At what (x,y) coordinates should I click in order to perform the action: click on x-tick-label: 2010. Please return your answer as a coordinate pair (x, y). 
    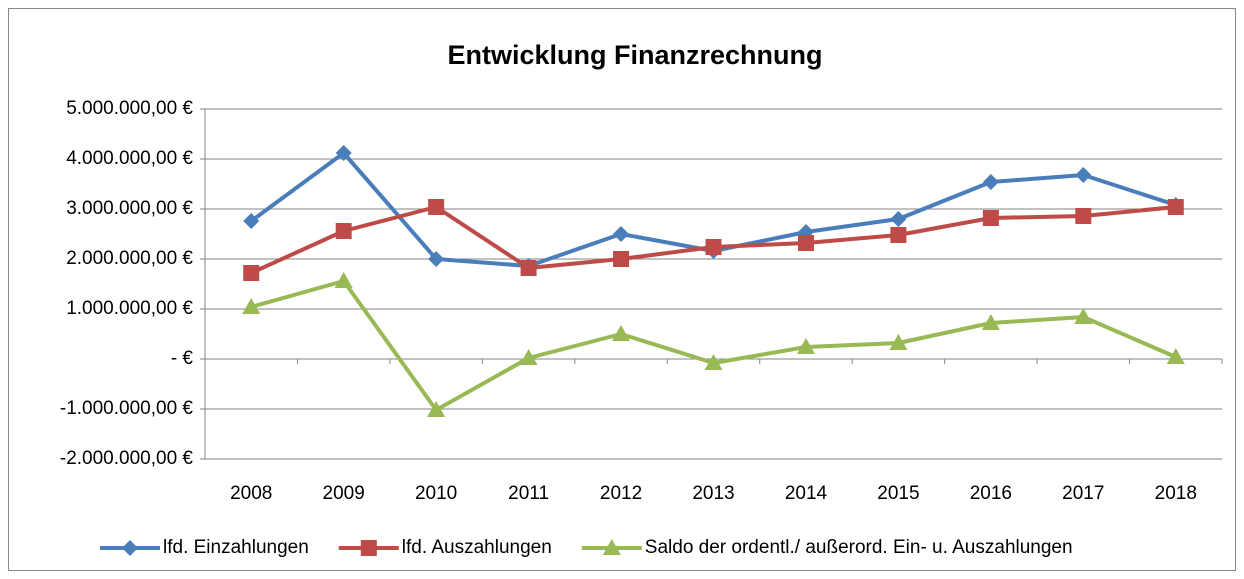
    Looking at the image, I should click on (436, 493).